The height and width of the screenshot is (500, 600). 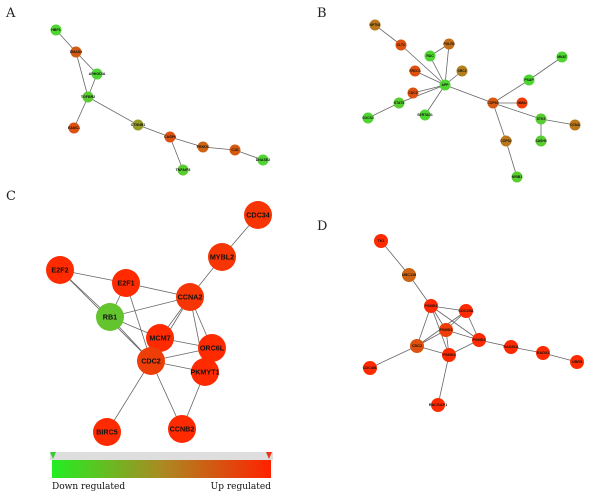 I want to click on node-rb1: RB1, so click(x=110, y=317).